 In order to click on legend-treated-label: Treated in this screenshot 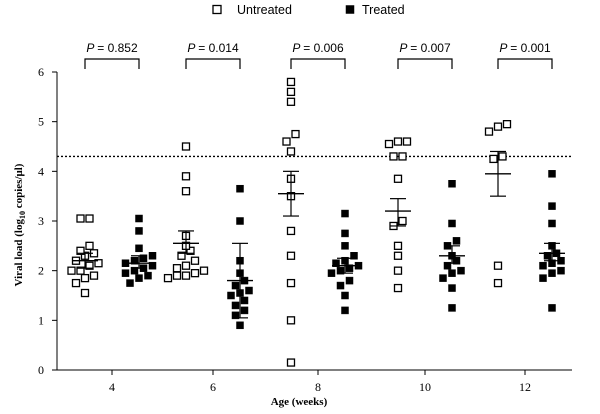, I will do `click(383, 10)`.